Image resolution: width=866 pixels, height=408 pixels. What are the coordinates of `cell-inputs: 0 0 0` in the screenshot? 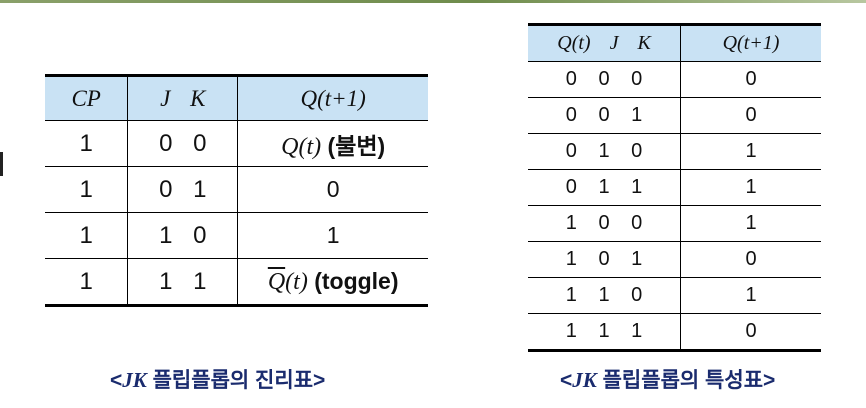 It's located at (605, 79).